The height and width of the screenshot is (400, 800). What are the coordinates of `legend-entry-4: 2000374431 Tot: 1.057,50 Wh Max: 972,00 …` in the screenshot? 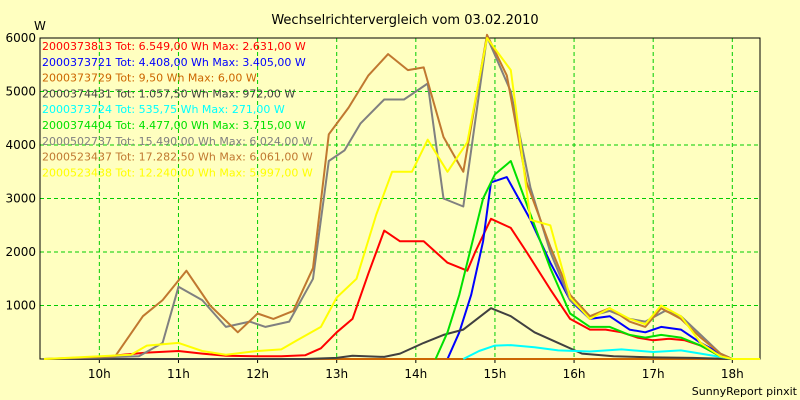 It's located at (168, 93).